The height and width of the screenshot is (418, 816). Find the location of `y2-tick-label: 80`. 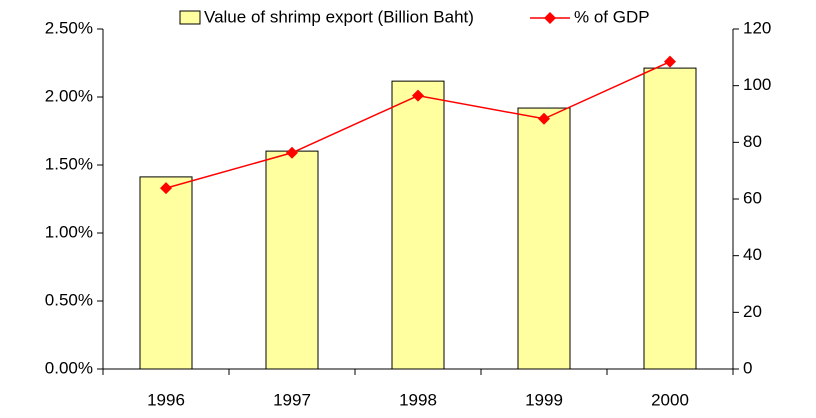

y2-tick-label: 80 is located at coordinates (752, 141).